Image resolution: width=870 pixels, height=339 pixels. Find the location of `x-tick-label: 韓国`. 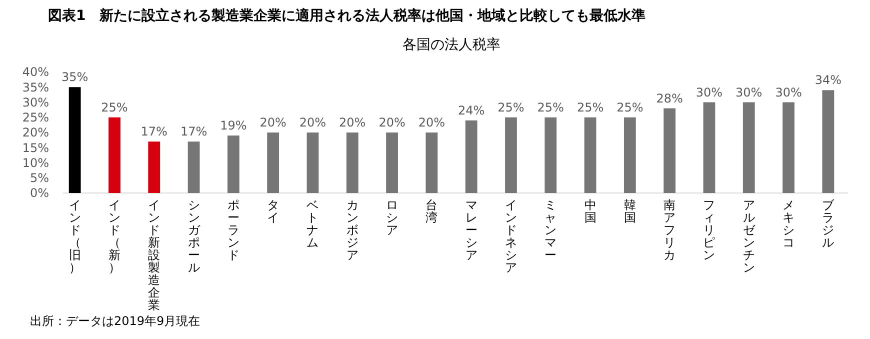

x-tick-label: 韓国 is located at coordinates (630, 211).